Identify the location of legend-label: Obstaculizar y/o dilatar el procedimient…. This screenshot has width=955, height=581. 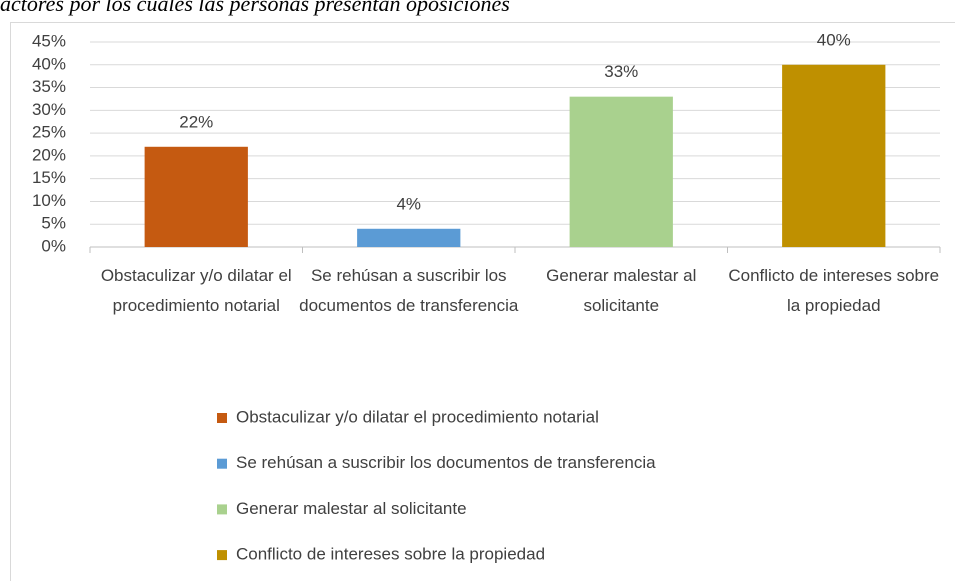
(417, 416).